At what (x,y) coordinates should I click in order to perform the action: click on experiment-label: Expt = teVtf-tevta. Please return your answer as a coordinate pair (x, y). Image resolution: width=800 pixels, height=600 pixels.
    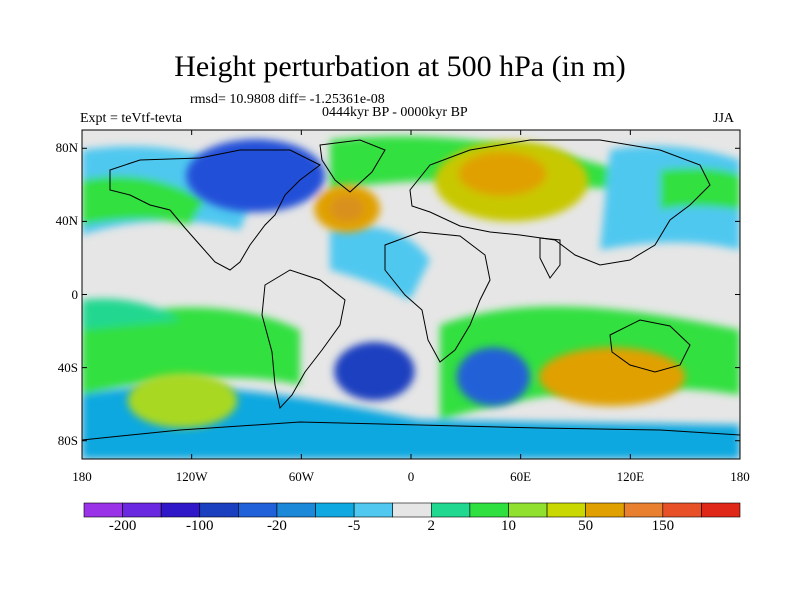
    Looking at the image, I should click on (131, 118).